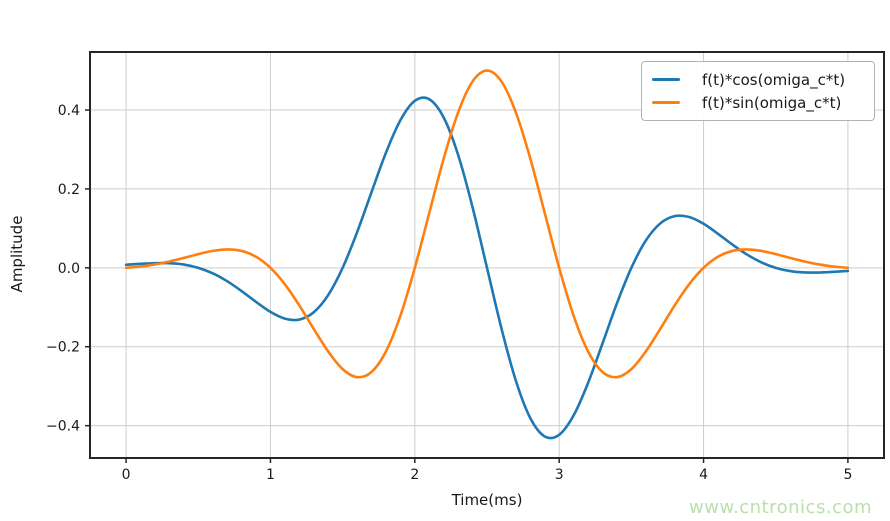 This screenshot has height=521, width=890. I want to click on legend-label-sin: f(t)*sin(omiga_c*t), so click(772, 102).